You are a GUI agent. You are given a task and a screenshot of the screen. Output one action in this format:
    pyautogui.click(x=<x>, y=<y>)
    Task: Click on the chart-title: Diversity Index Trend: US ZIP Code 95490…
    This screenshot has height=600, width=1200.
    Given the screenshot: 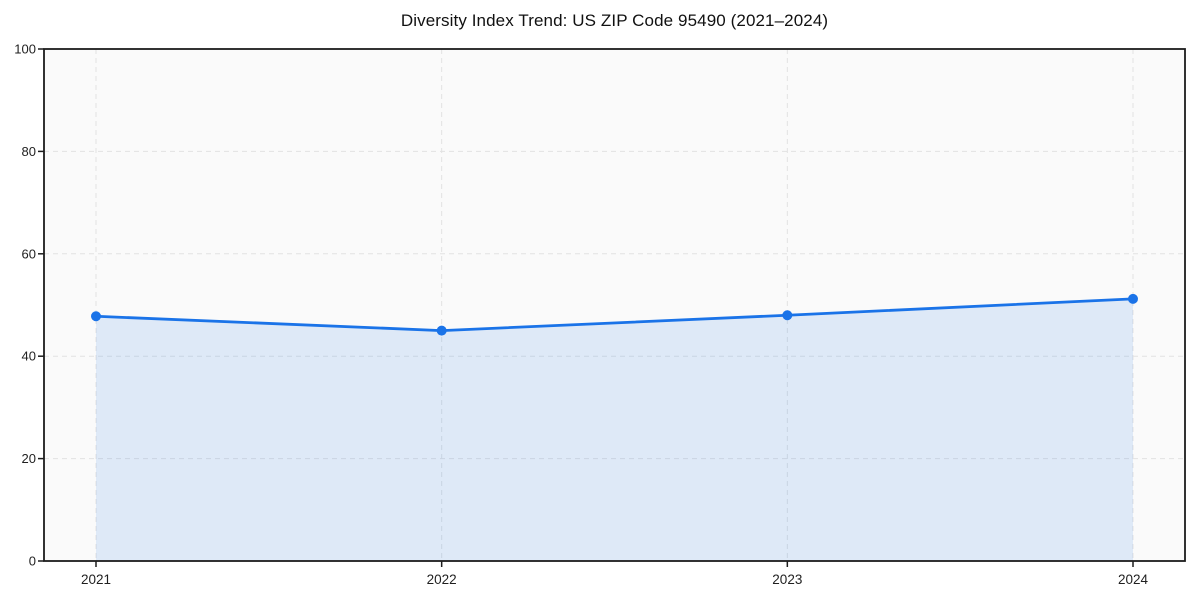 What is the action you would take?
    pyautogui.click(x=614, y=20)
    